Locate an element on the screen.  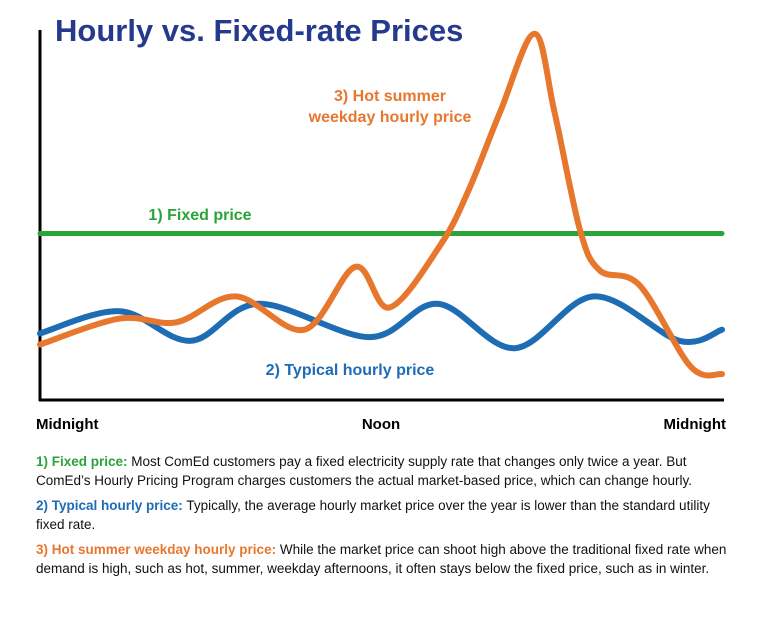
chart-title: Hourly vs. Fixed-rate Prices is located at coordinates (259, 30).